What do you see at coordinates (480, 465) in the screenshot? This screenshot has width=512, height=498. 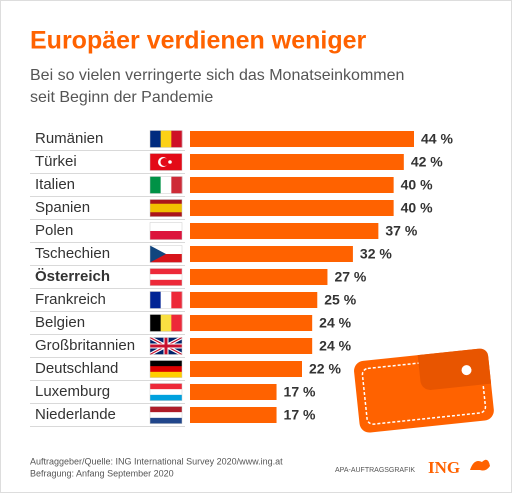 I see `logo-lion` at bounding box center [480, 465].